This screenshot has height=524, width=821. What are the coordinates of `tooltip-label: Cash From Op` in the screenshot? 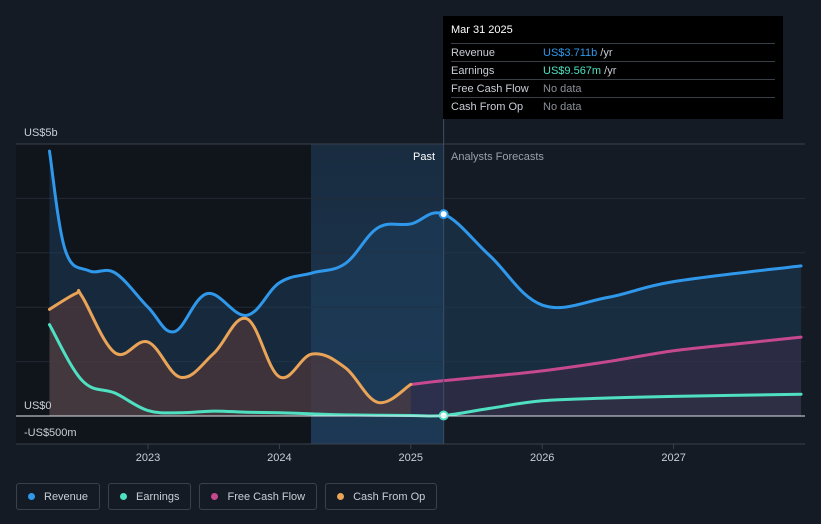 It's located at (487, 106).